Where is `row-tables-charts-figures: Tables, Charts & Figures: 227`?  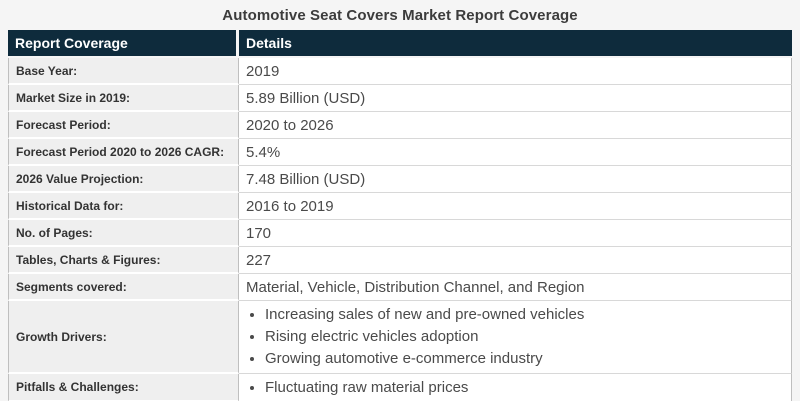 row-tables-charts-figures: Tables, Charts & Figures: 227 is located at coordinates (400, 260).